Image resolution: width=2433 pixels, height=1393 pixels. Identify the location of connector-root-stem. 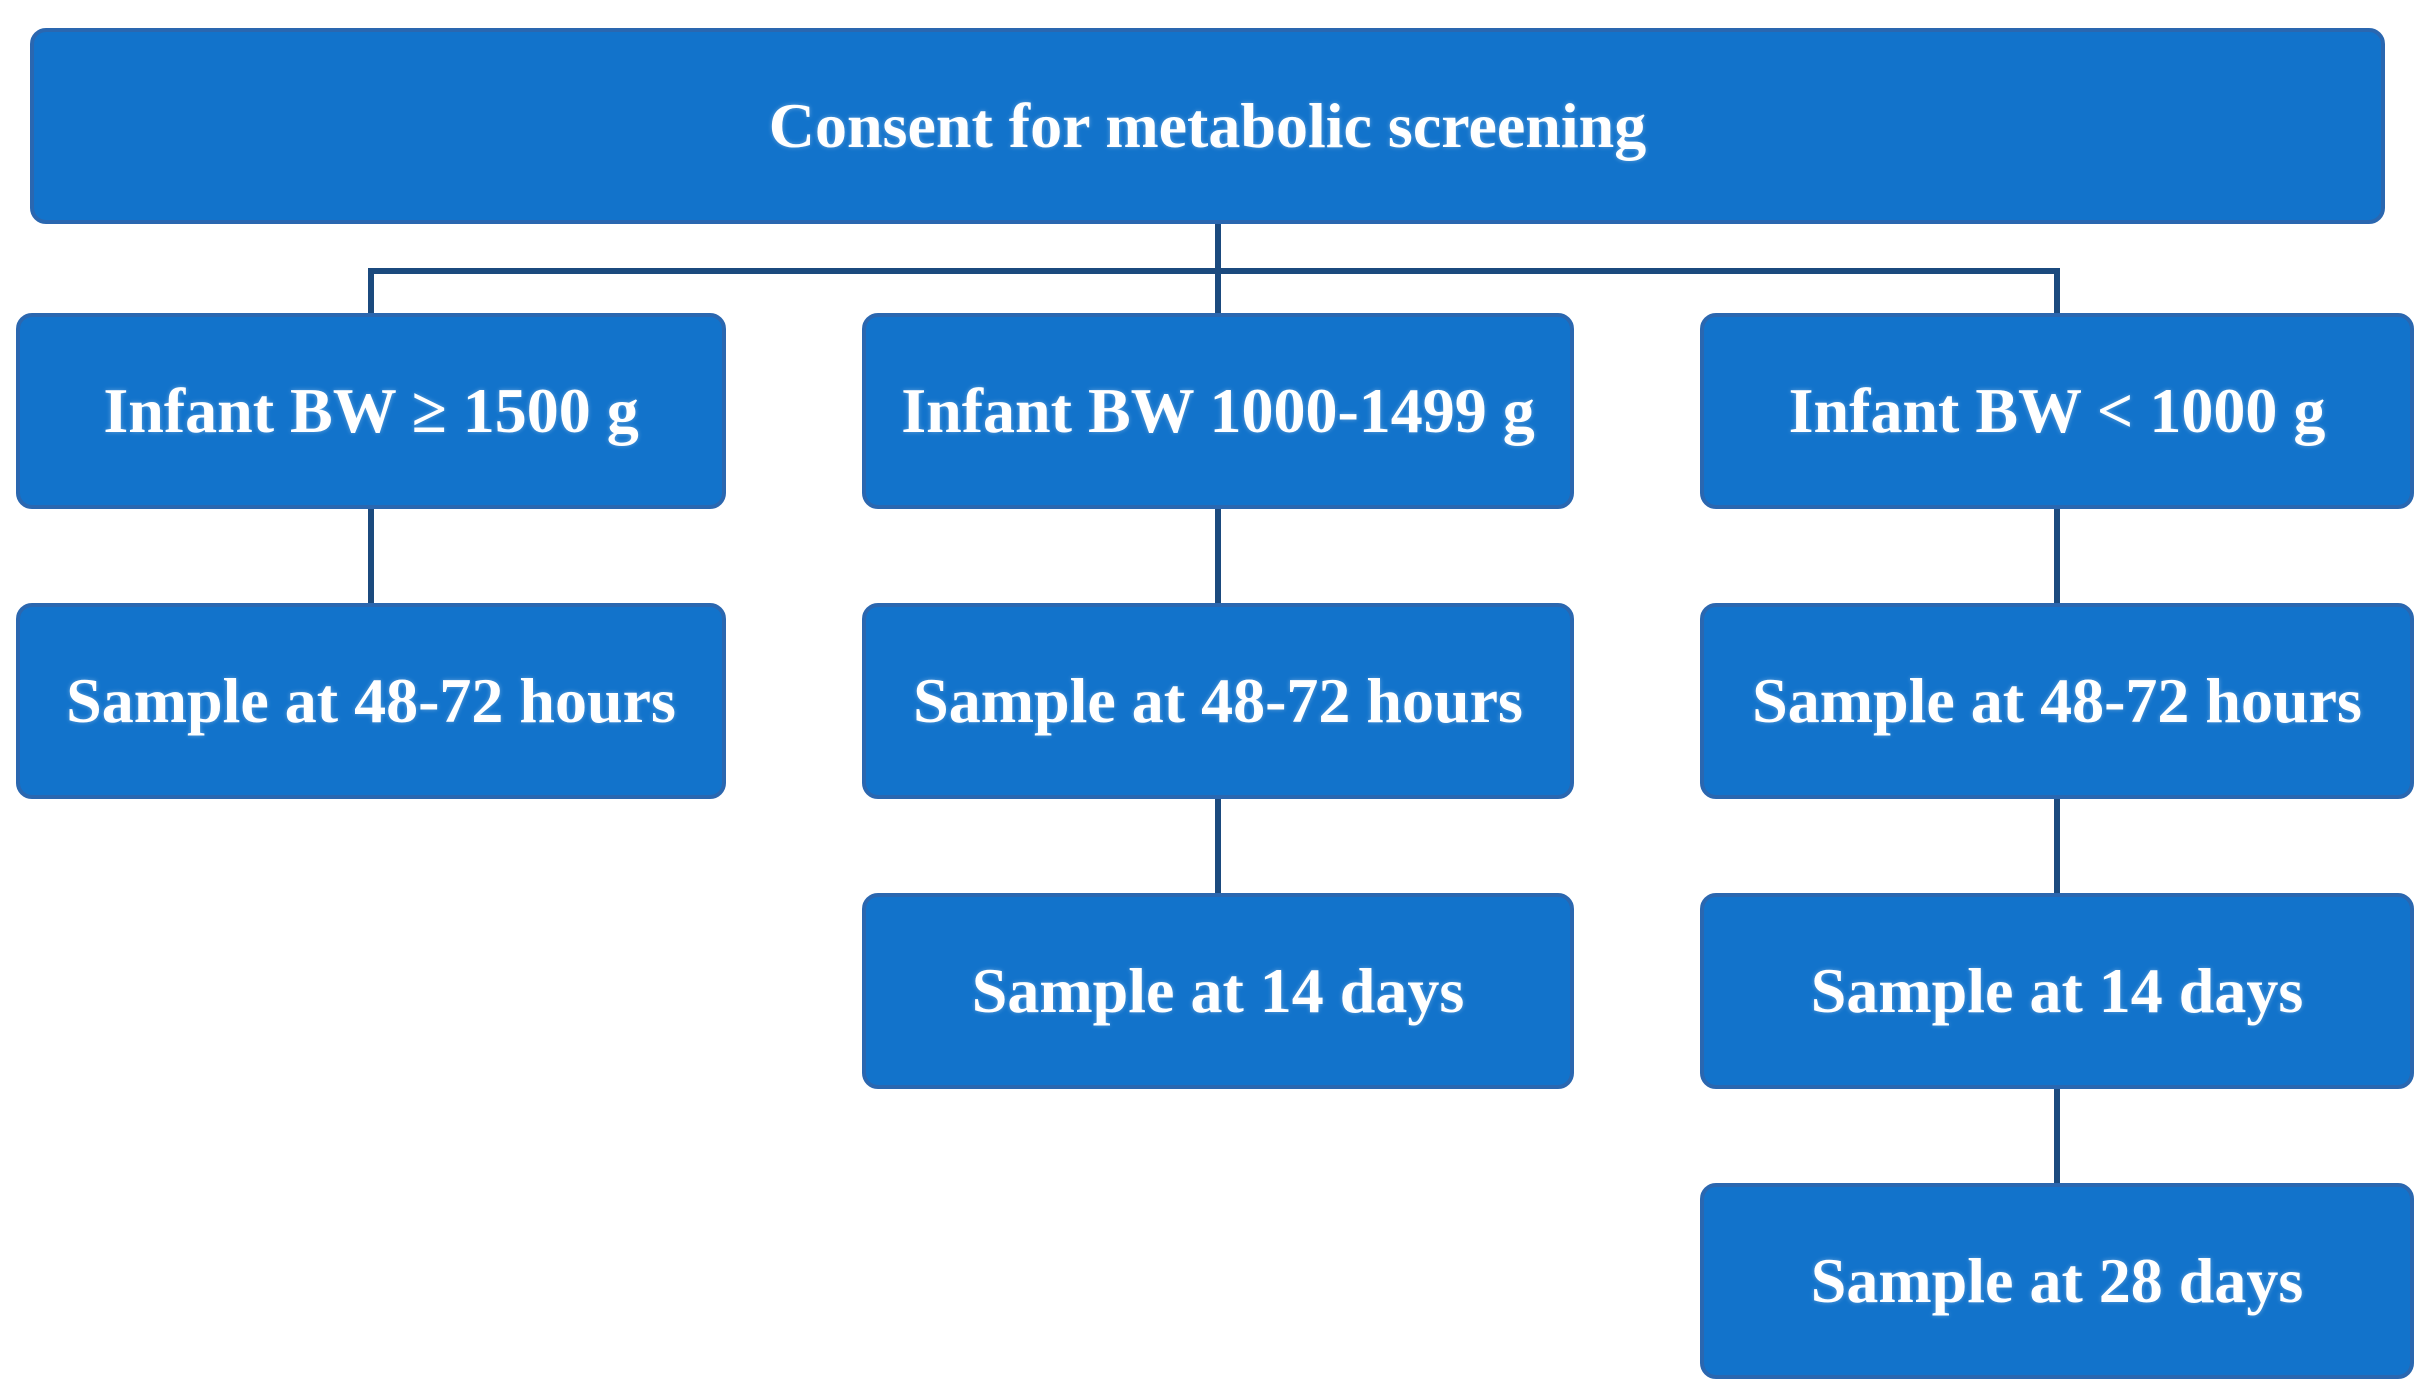
(1218, 246).